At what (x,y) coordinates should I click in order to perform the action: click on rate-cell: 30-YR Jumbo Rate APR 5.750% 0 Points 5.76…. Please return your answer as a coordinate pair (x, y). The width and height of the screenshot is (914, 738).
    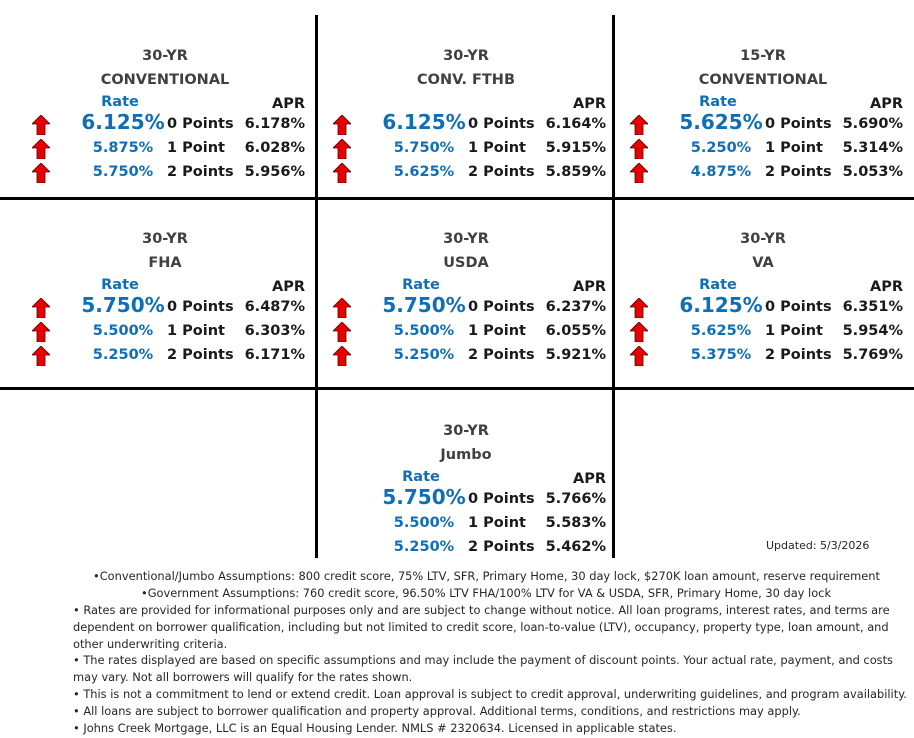
    Looking at the image, I should click on (466, 473).